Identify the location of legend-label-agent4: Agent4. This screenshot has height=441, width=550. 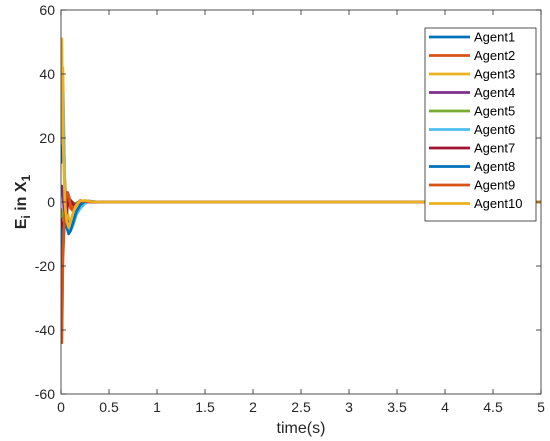
(494, 92).